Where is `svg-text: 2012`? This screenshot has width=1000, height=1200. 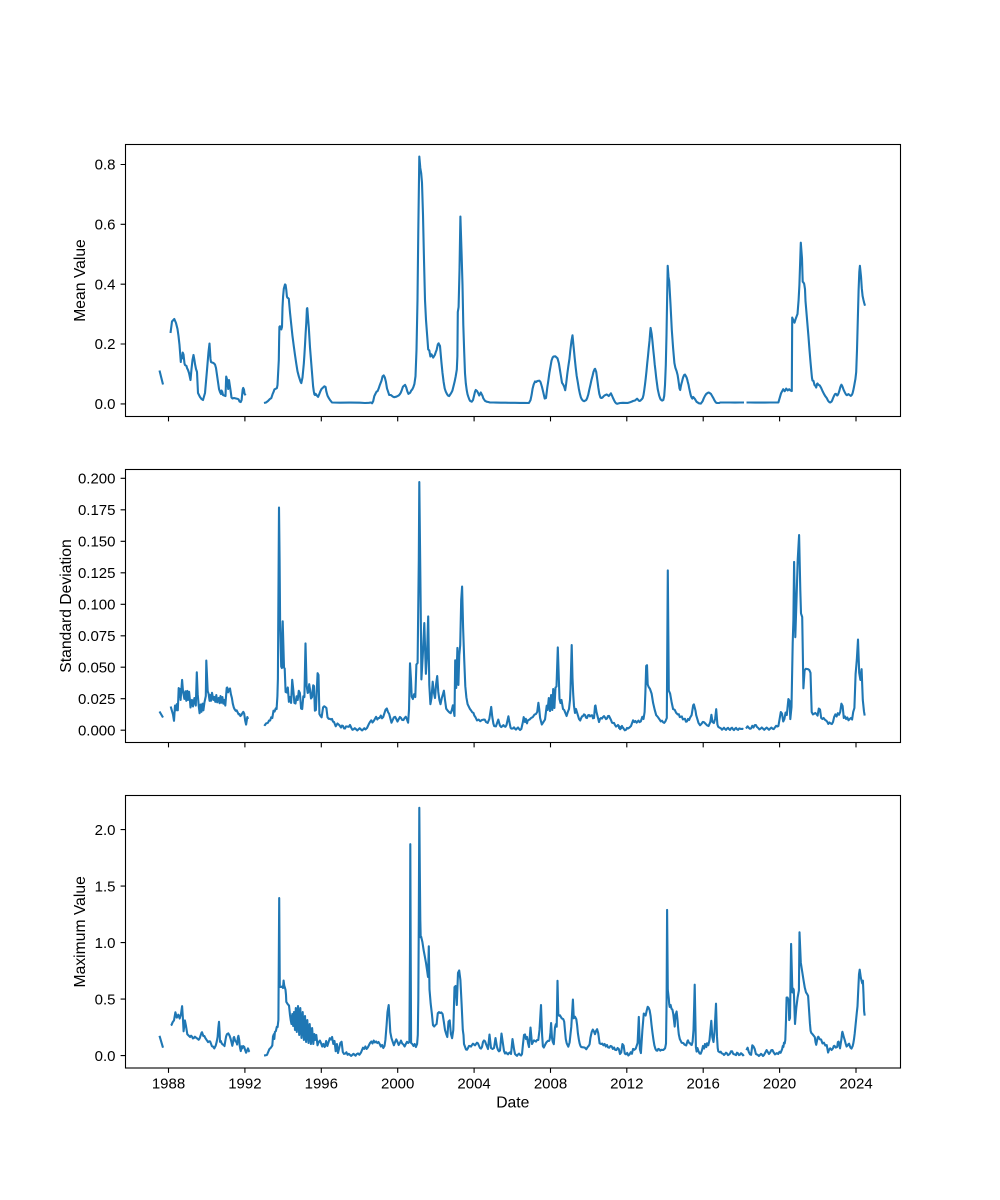 svg-text: 2012 is located at coordinates (626, 1084).